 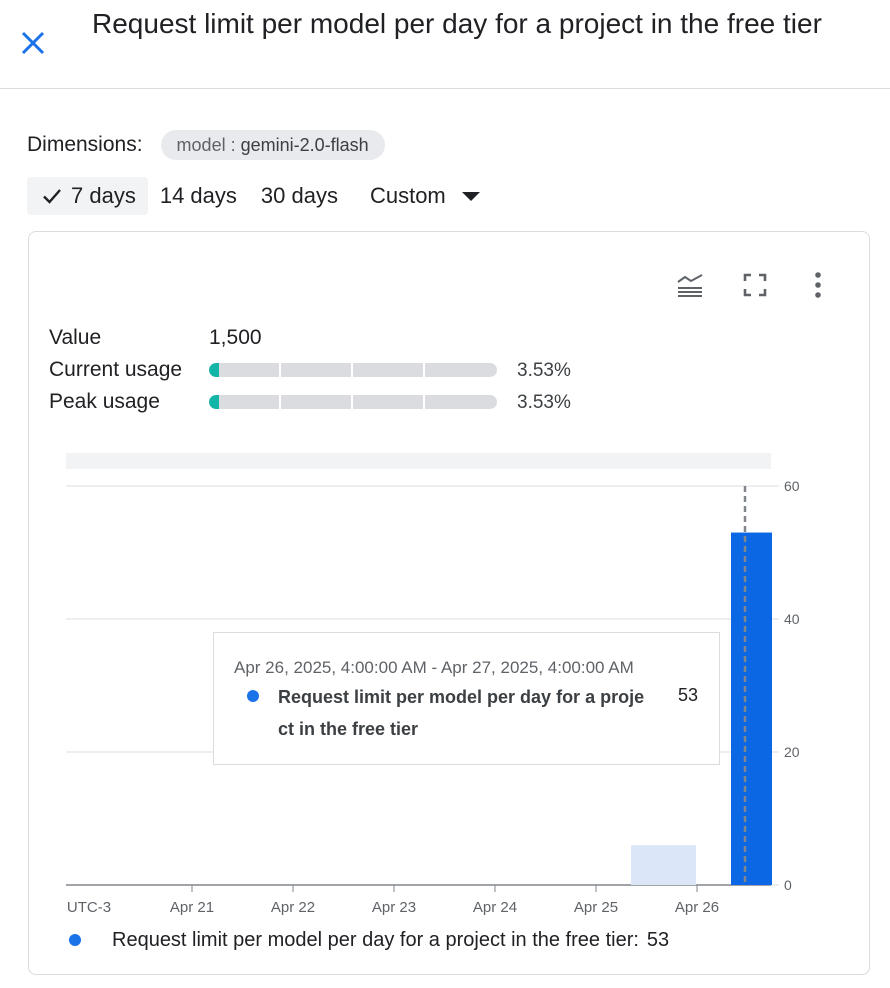 I want to click on x-tick-label: Apr 25, so click(x=596, y=907).